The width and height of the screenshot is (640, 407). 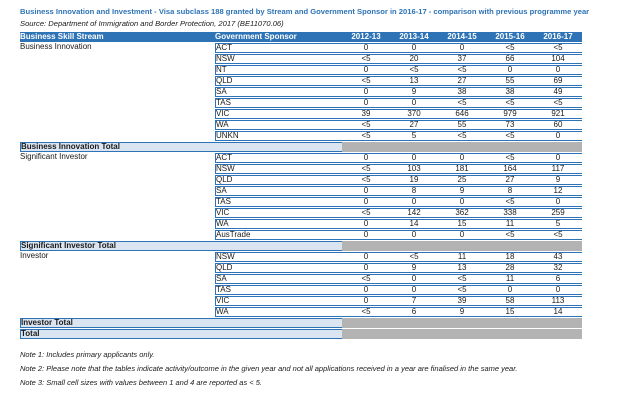 What do you see at coordinates (181, 147) in the screenshot?
I see `group-total-label: Business Innovation Total` at bounding box center [181, 147].